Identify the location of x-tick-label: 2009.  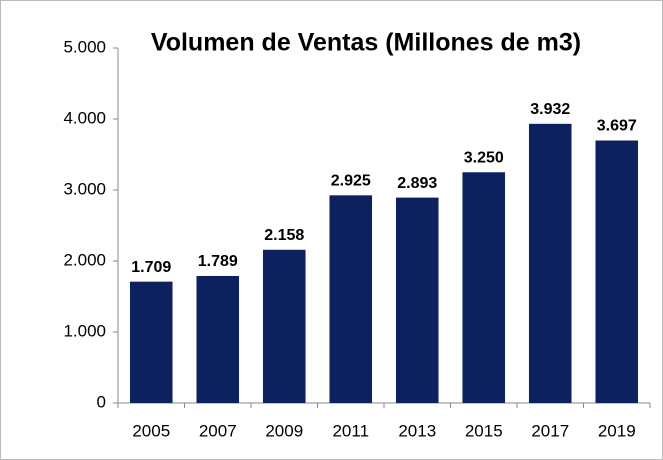
(284, 430).